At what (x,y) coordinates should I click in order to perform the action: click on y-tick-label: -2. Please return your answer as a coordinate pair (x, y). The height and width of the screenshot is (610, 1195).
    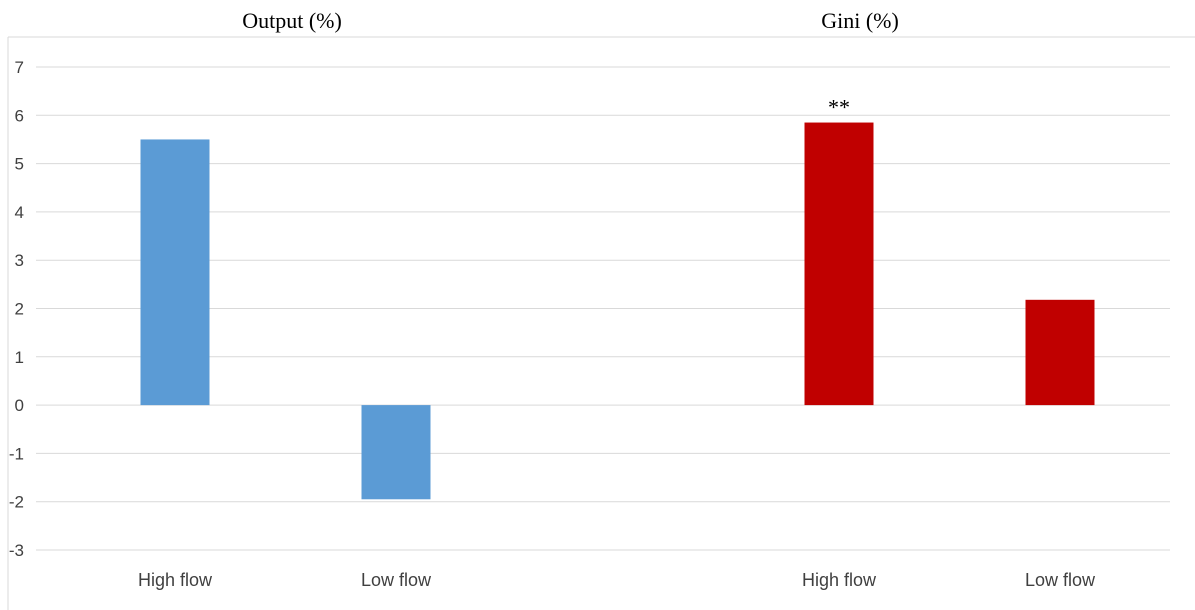
    Looking at the image, I should click on (16, 502).